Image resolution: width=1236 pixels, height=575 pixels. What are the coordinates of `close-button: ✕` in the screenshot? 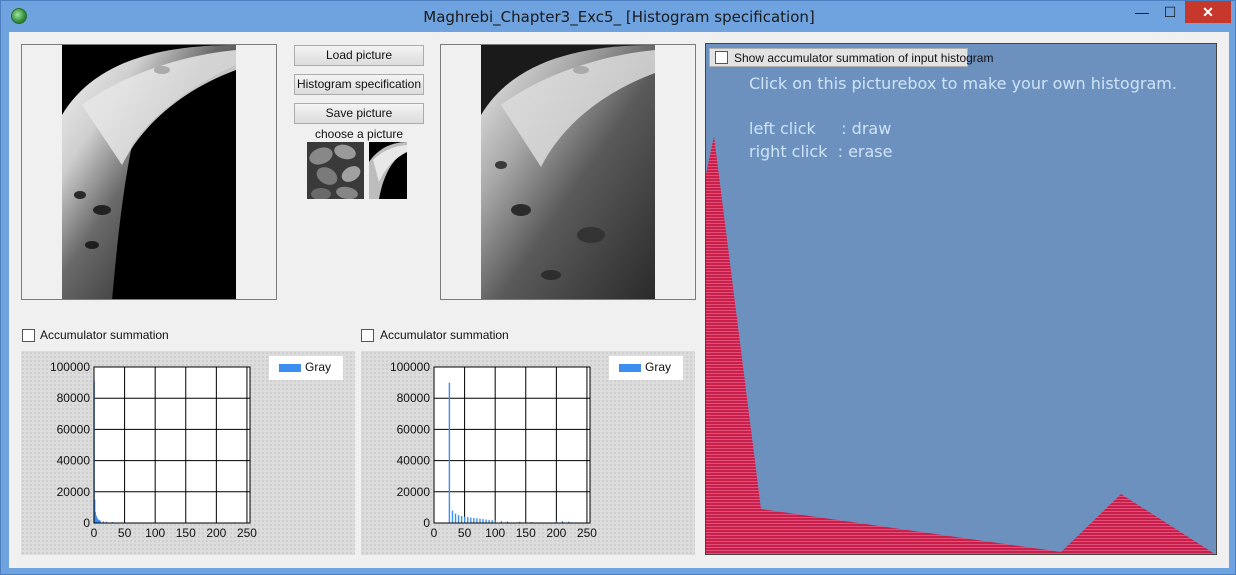 It's located at (1208, 12).